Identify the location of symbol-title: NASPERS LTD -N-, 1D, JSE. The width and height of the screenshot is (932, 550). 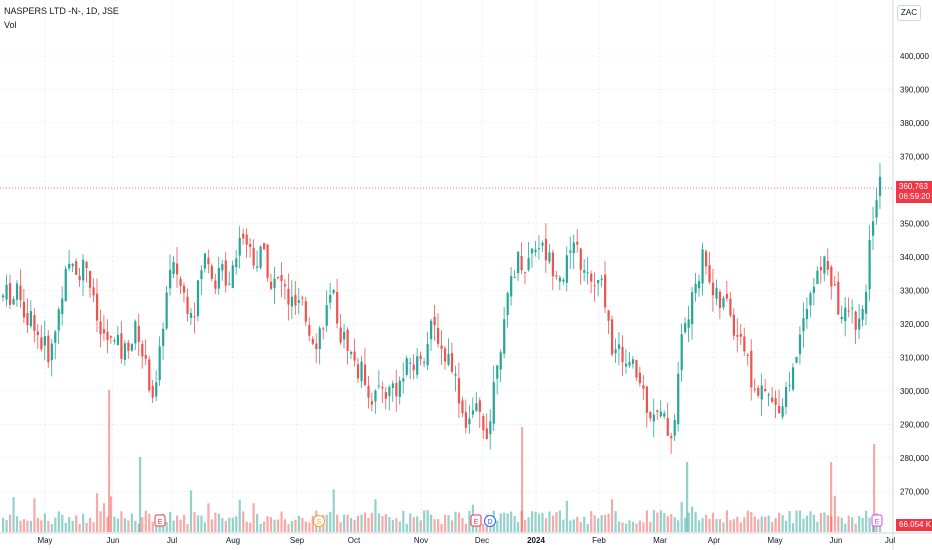
(61, 11).